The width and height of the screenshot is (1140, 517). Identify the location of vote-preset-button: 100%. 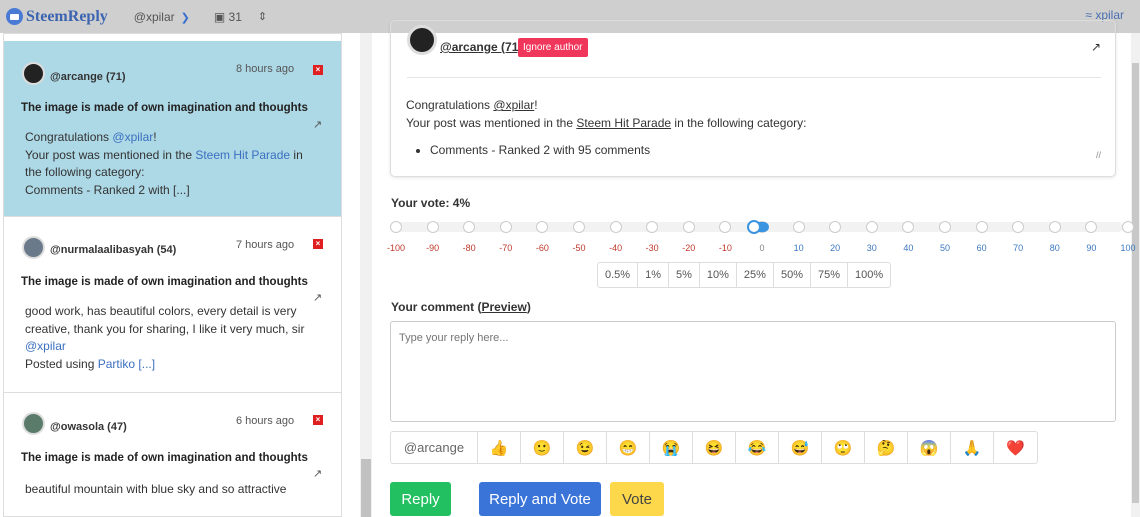
(869, 275).